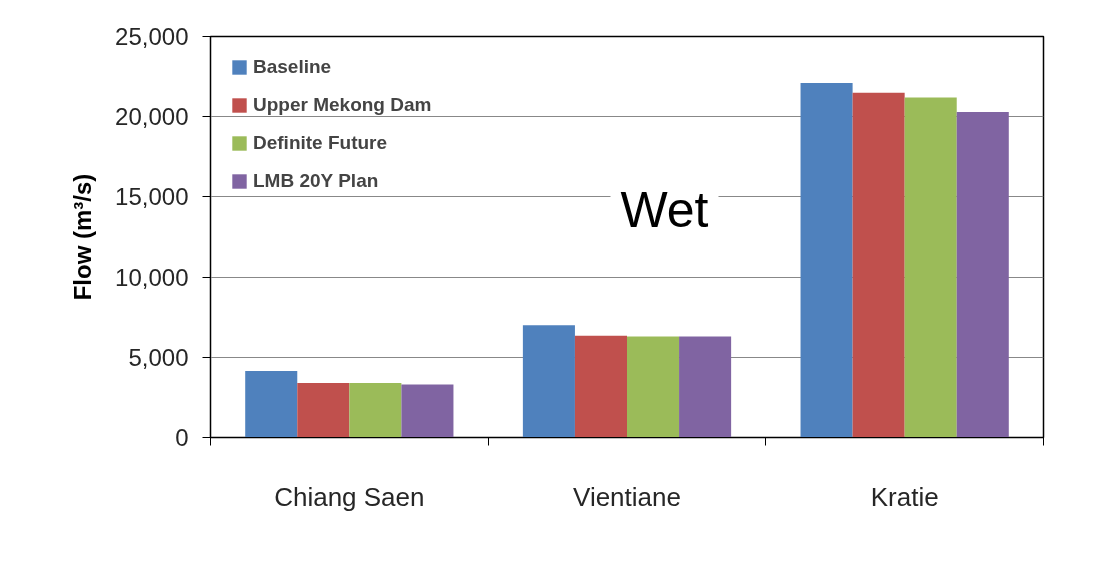 The width and height of the screenshot is (1110, 564). I want to click on x-tick-label: Kratie, so click(904, 496).